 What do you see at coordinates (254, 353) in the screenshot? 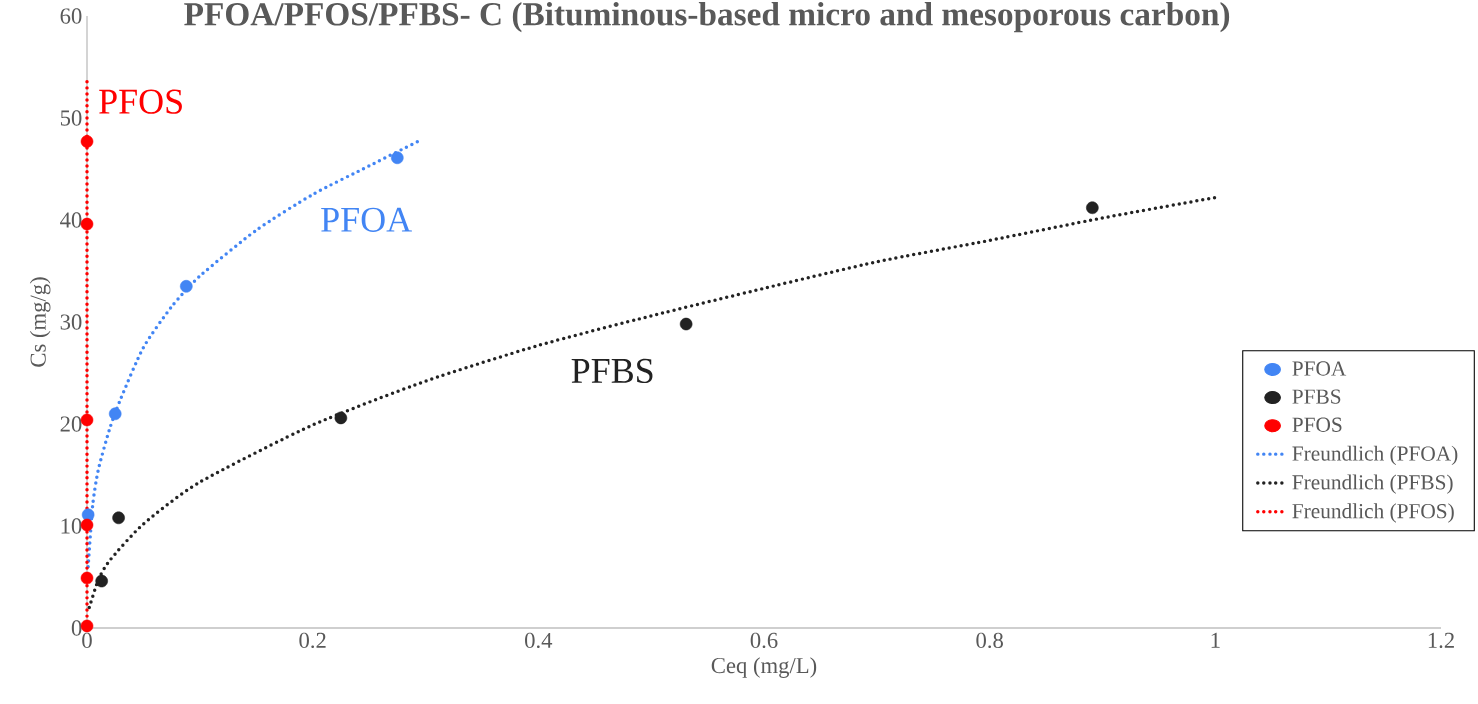
I see `line-series` at bounding box center [254, 353].